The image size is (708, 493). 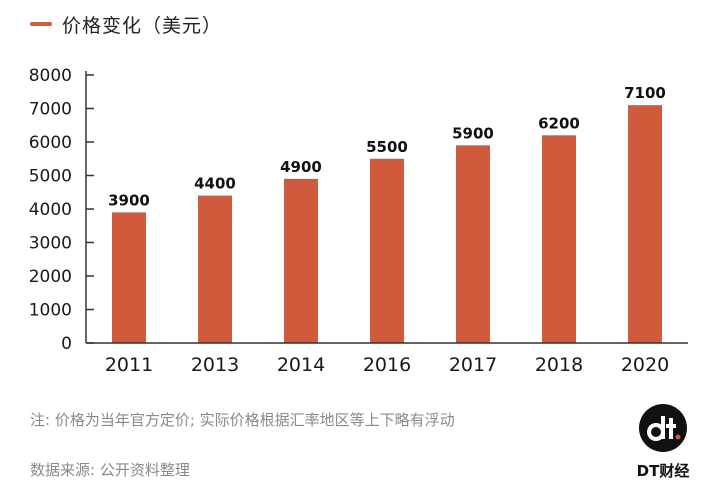 I want to click on x-tick-label-2018: 2018, so click(x=559, y=365).